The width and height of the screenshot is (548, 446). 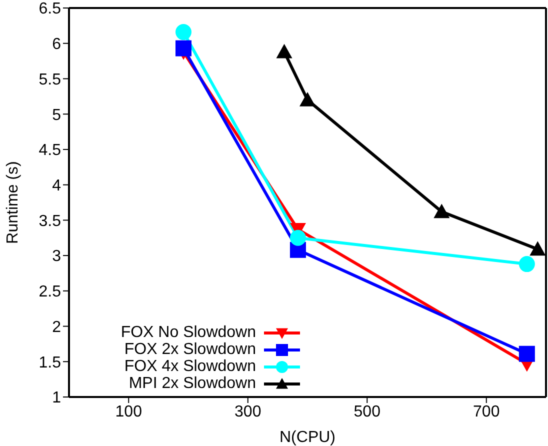 What do you see at coordinates (308, 437) in the screenshot?
I see `x-axis-title: N(CPU)` at bounding box center [308, 437].